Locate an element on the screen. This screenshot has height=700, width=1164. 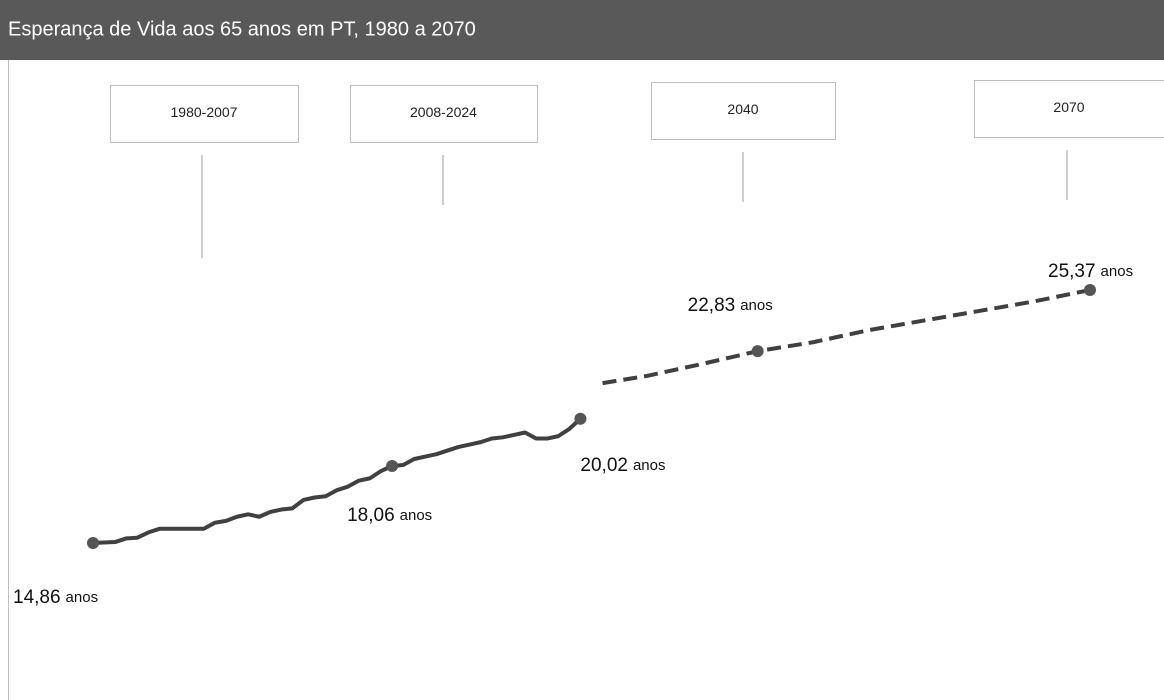
value-number: 20,02 is located at coordinates (604, 465).